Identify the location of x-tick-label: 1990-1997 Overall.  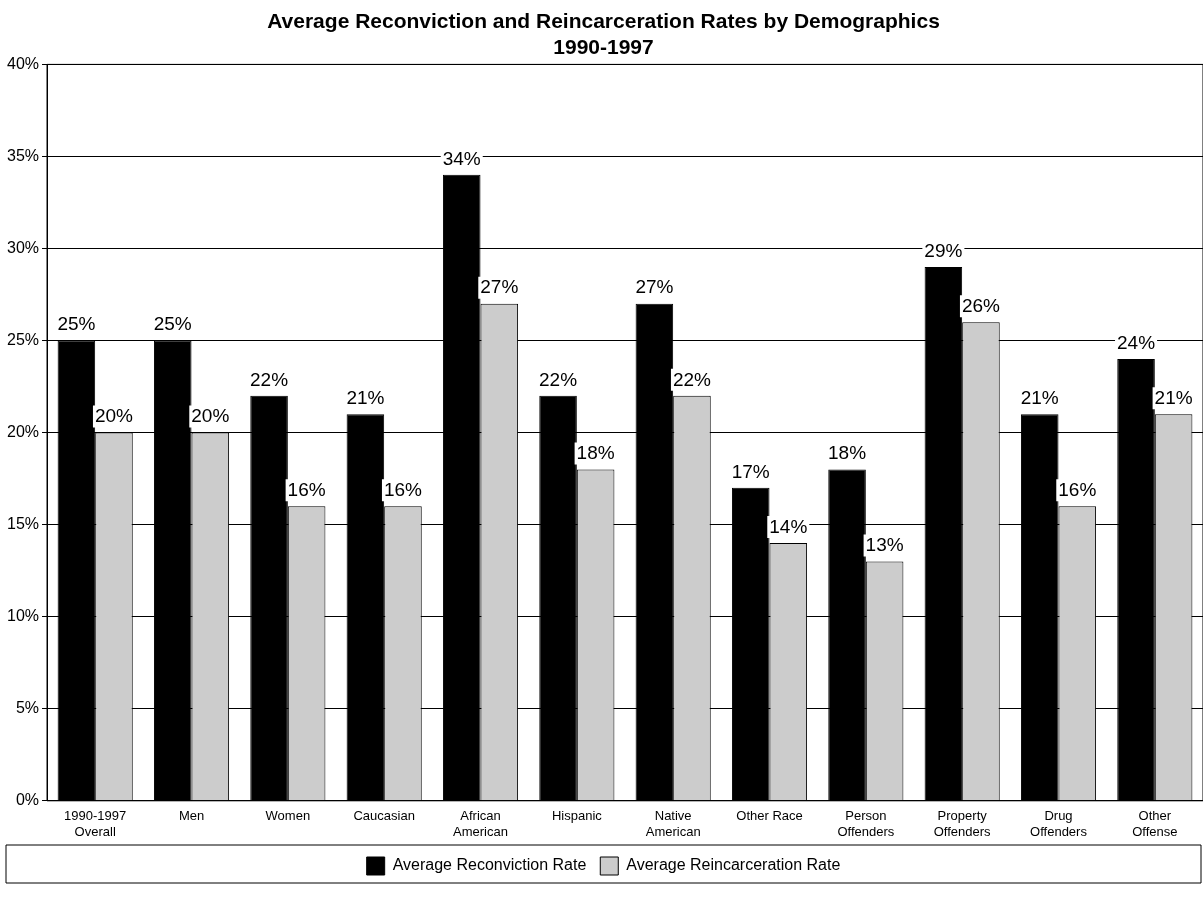
(95, 823).